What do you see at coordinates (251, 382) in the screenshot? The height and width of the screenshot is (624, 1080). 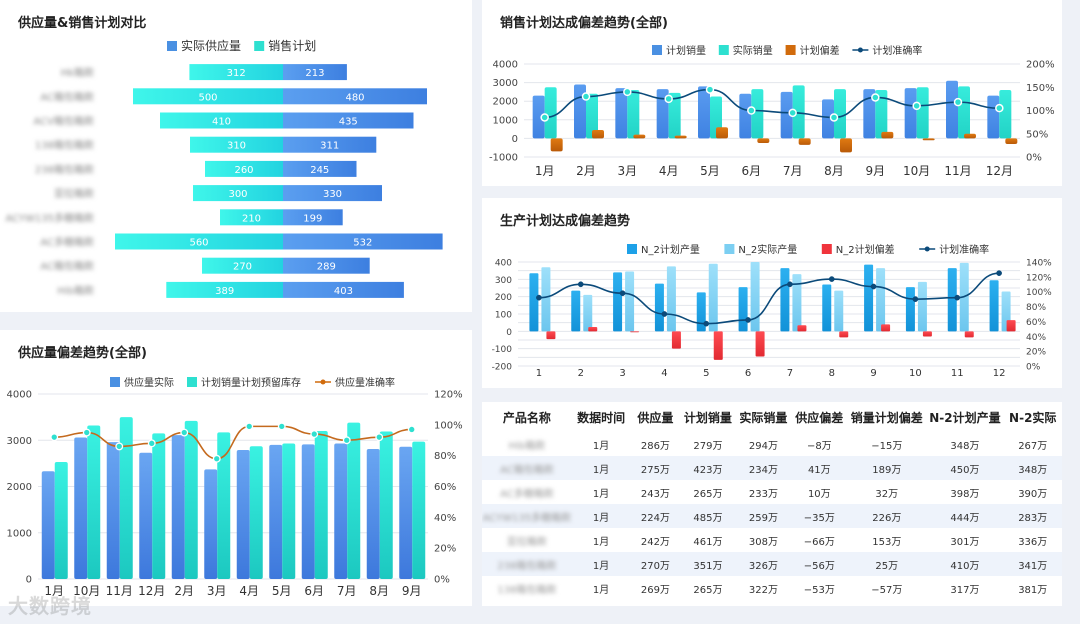 I see `legend-label: 计划销量计划预留库存` at bounding box center [251, 382].